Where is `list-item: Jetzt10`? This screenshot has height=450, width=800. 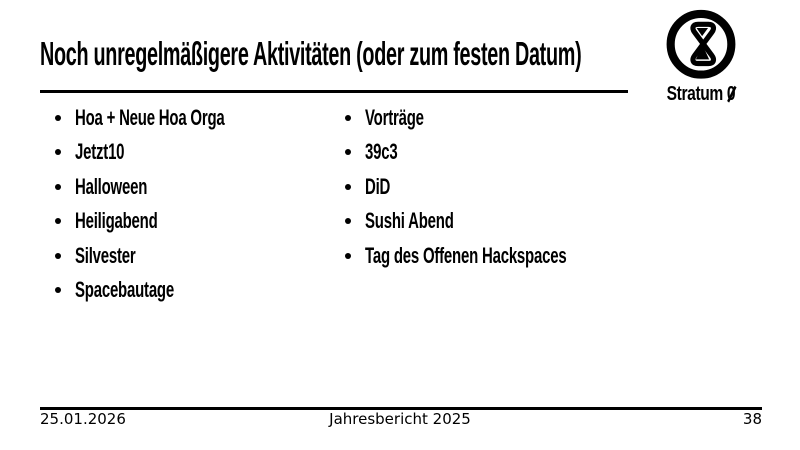 list-item: Jetzt10 is located at coordinates (167, 151).